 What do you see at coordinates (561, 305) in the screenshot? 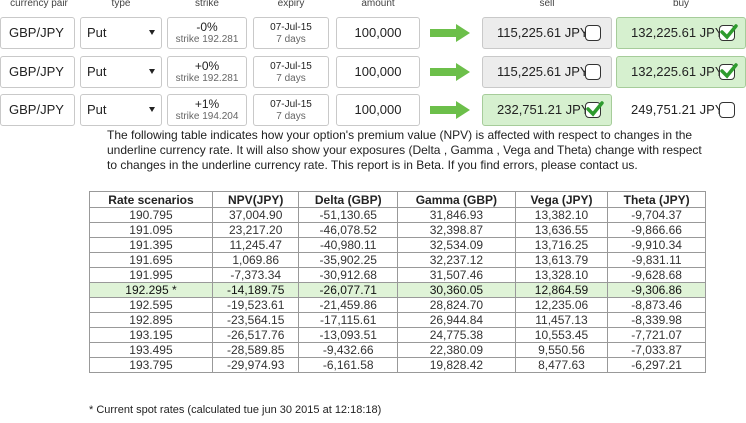
I see `vega-cell: 12,235.06` at bounding box center [561, 305].